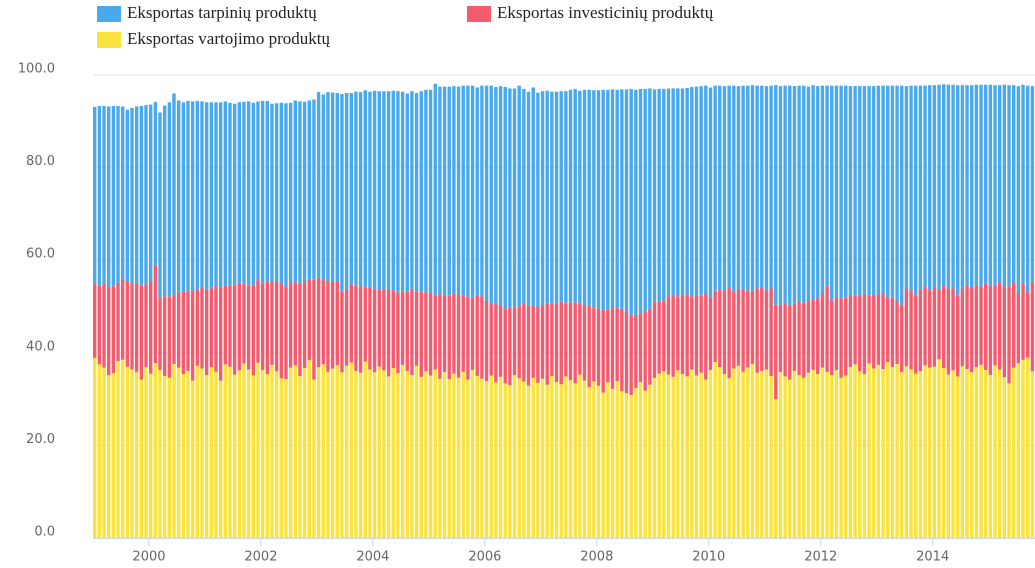 This screenshot has width=1035, height=568. What do you see at coordinates (148, 557) in the screenshot?
I see `x-tick-label: 2000` at bounding box center [148, 557].